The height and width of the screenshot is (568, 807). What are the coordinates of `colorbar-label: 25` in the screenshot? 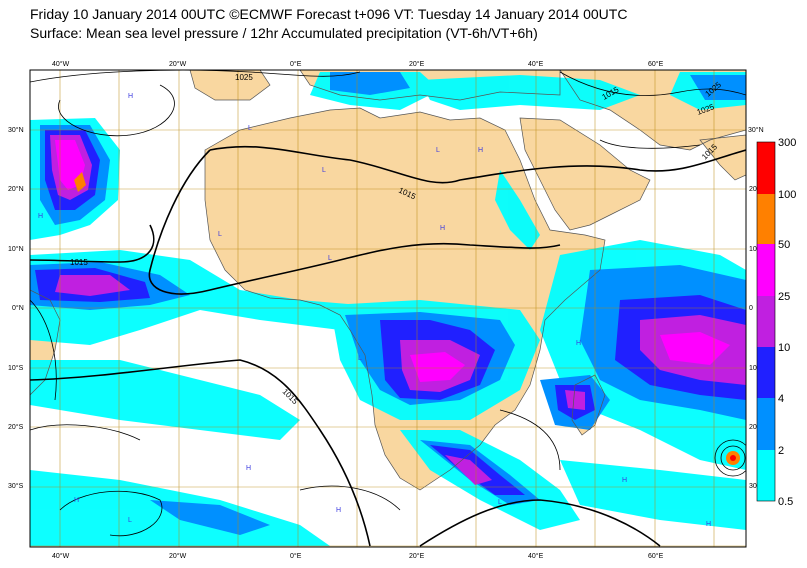 It's located at (784, 297).